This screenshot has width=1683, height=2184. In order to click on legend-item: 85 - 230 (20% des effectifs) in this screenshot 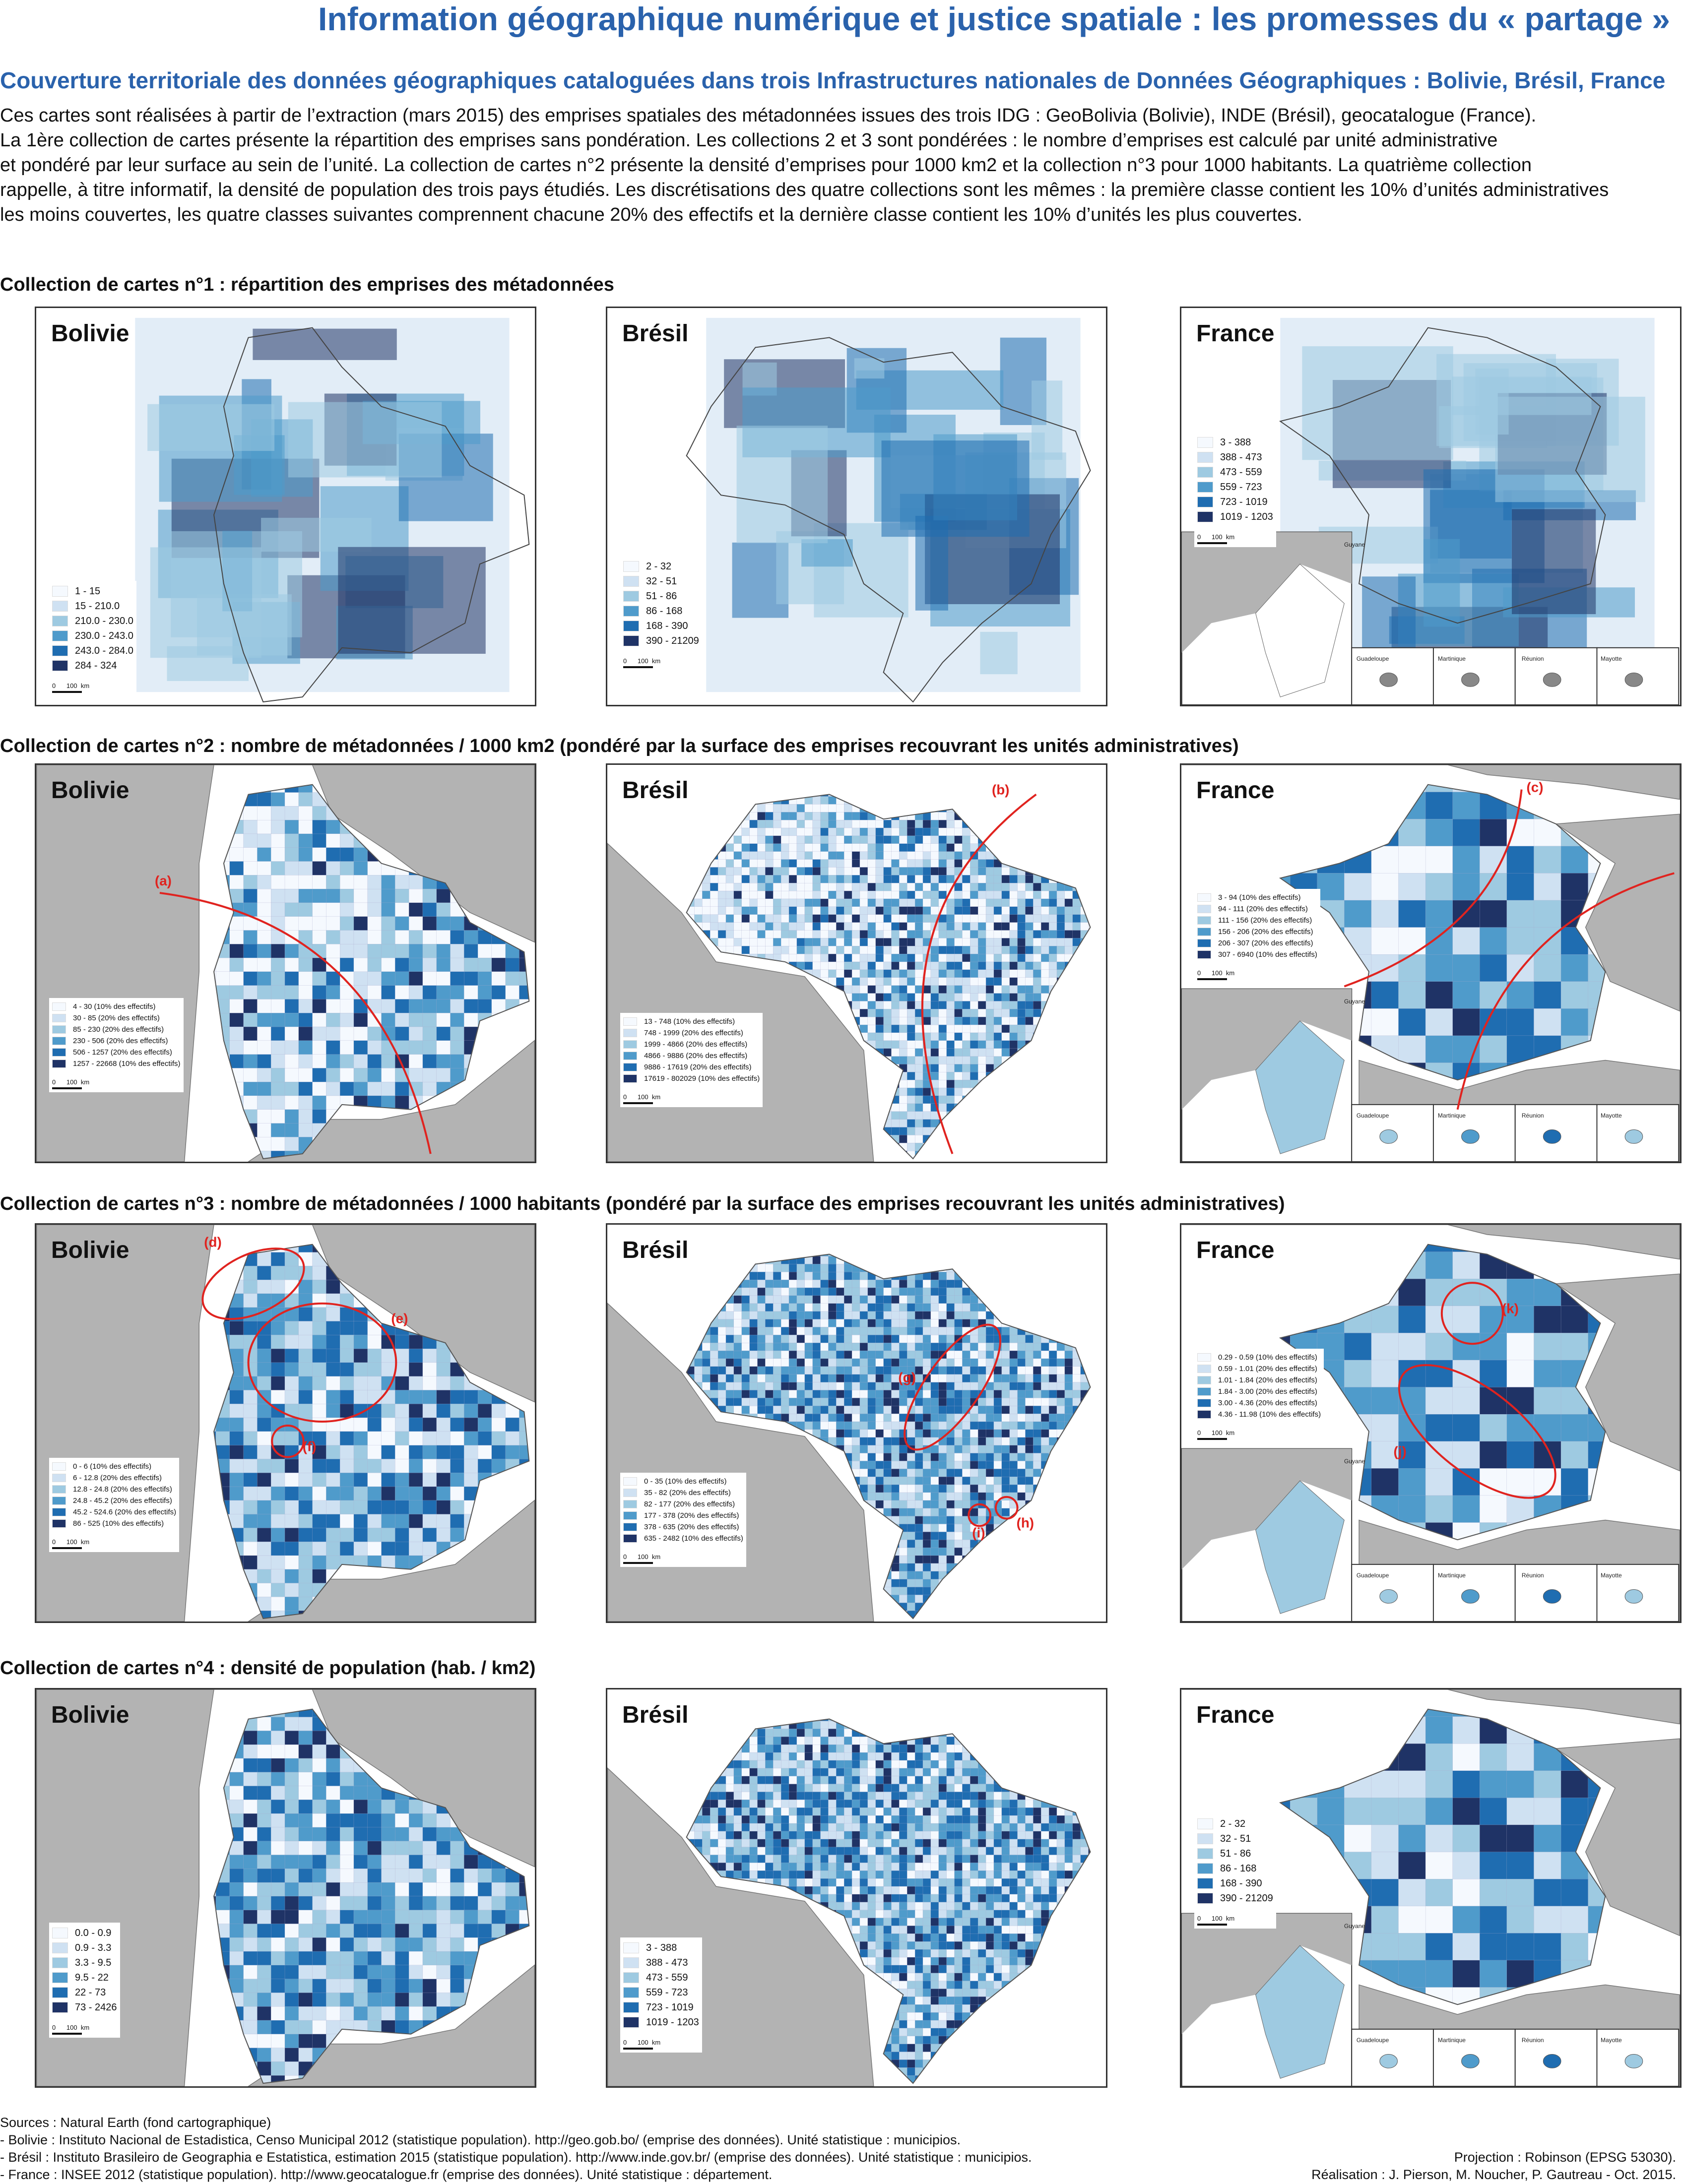, I will do `click(116, 1029)`.